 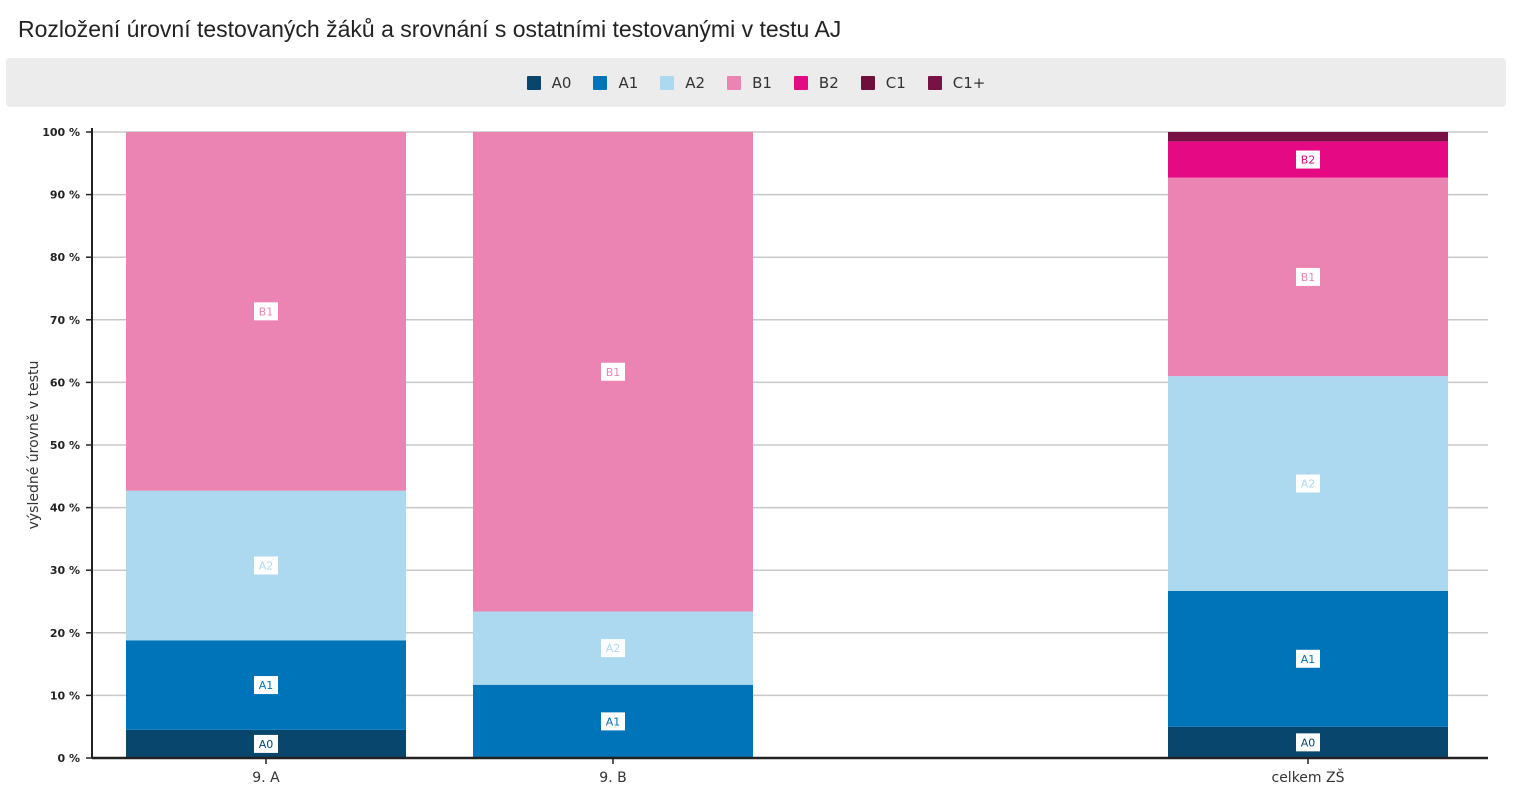 What do you see at coordinates (615, 83) in the screenshot?
I see `legend-item-a1: A1` at bounding box center [615, 83].